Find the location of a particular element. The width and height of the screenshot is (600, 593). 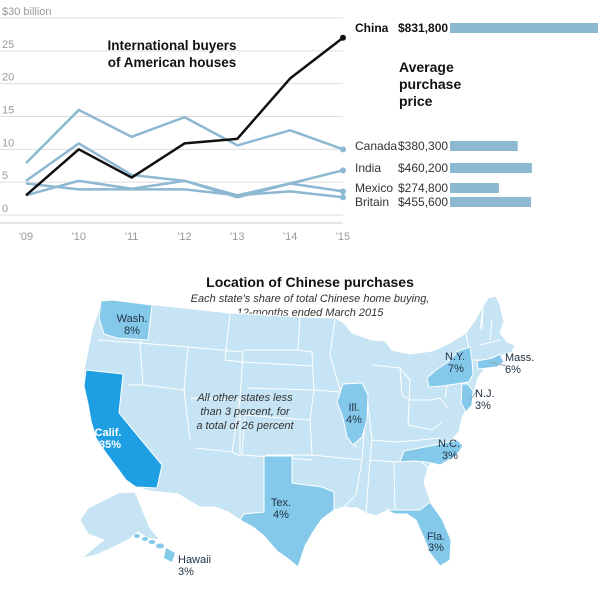

bar-value-label: $455,600 is located at coordinates (423, 202).